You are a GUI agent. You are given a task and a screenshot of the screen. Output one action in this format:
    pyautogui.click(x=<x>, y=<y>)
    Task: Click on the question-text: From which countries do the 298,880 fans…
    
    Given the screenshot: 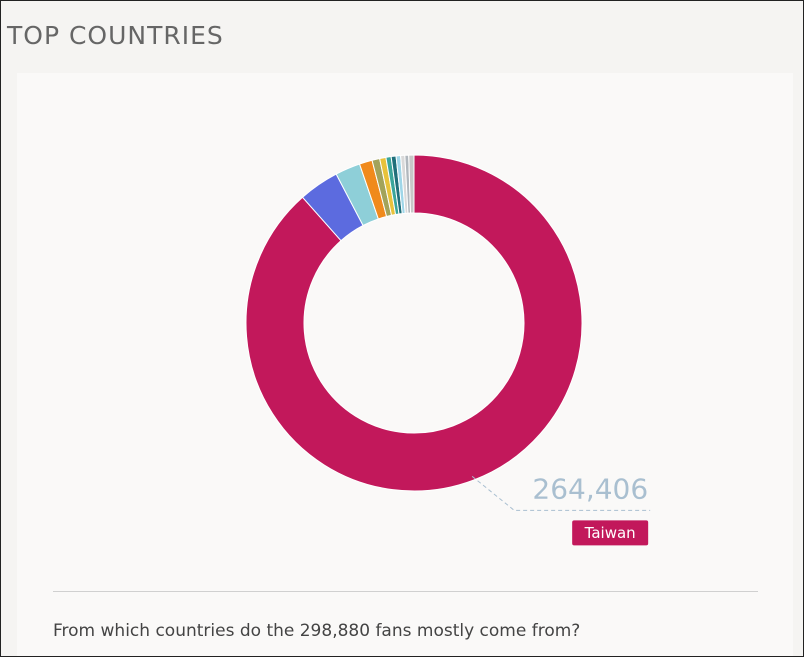 What is the action you would take?
    pyautogui.click(x=317, y=631)
    